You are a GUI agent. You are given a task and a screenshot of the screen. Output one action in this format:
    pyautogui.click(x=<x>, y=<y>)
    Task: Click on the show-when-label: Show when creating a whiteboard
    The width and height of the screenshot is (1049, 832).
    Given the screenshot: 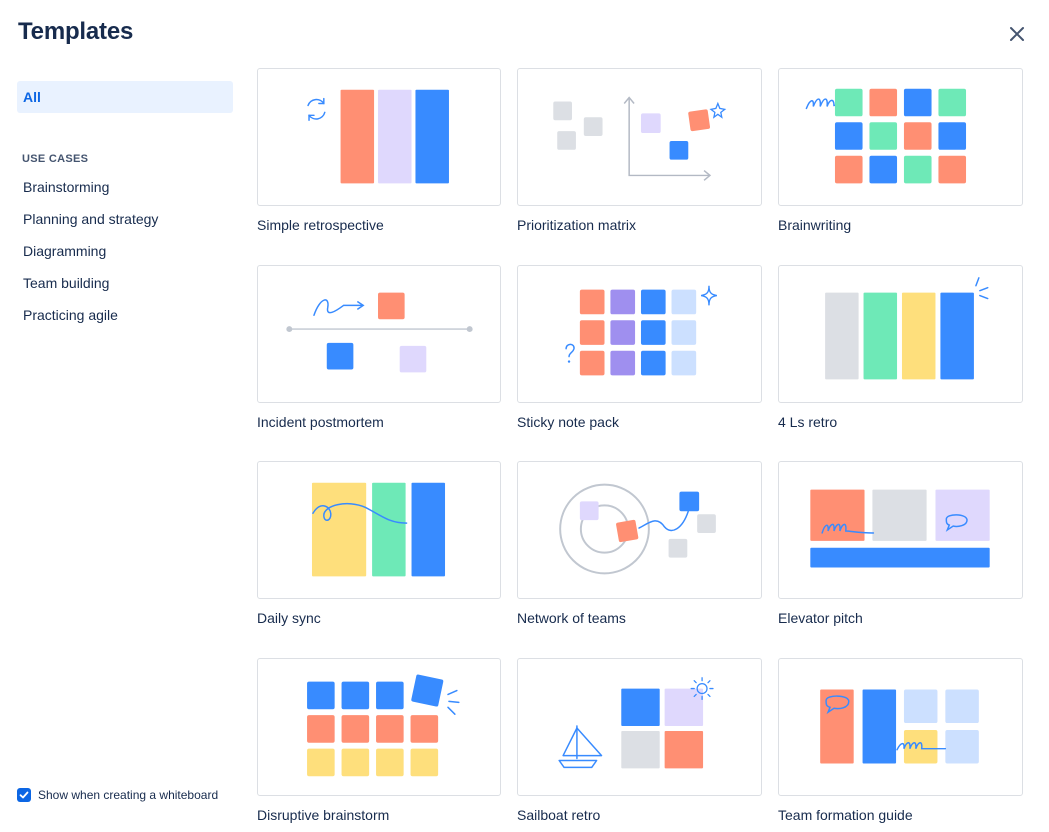 What is the action you would take?
    pyautogui.click(x=128, y=795)
    